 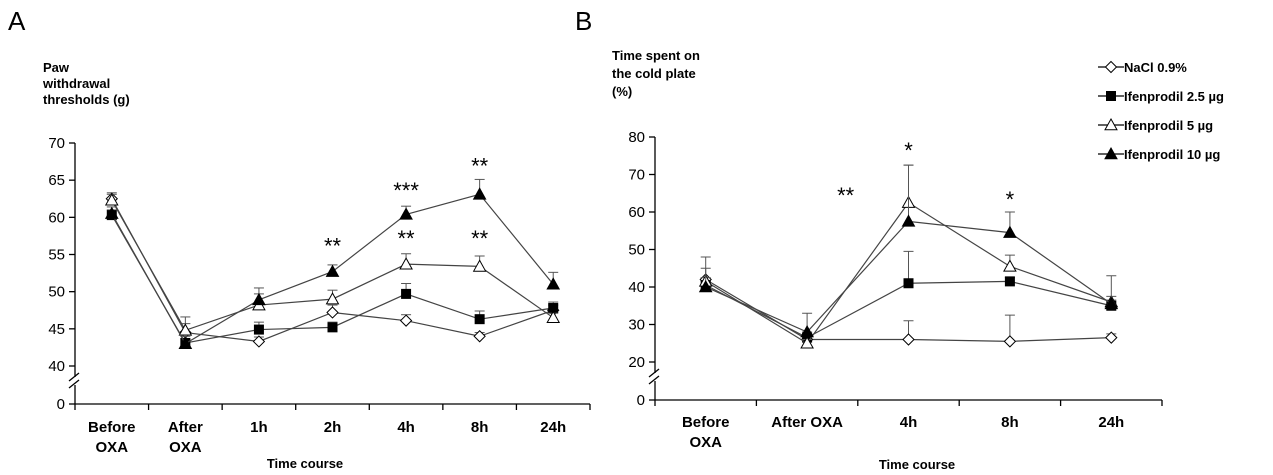 I want to click on legend-entry: Ifenprodil 10 µg, so click(x=1159, y=154).